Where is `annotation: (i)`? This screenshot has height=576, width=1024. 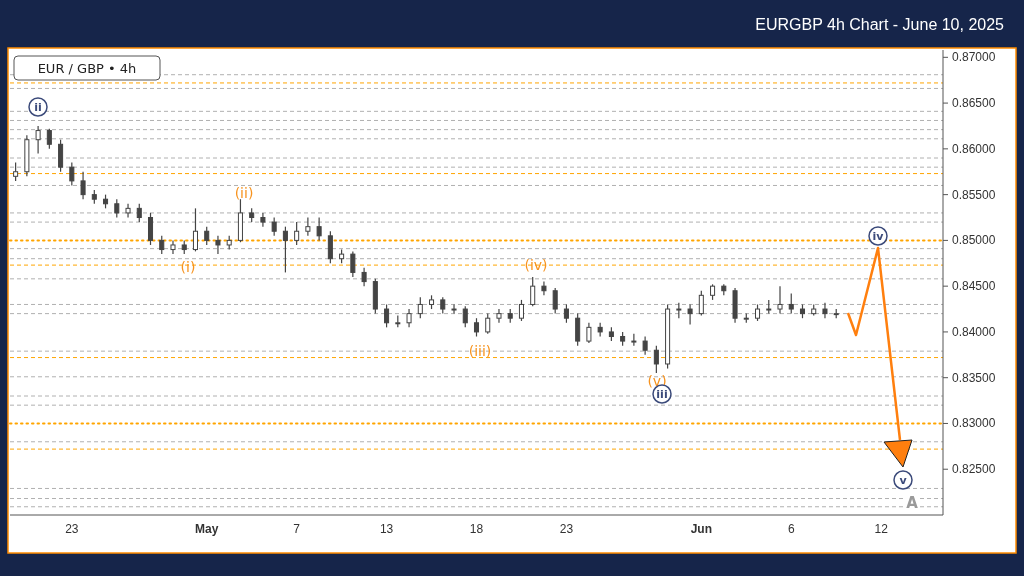
annotation: (i) is located at coordinates (188, 267).